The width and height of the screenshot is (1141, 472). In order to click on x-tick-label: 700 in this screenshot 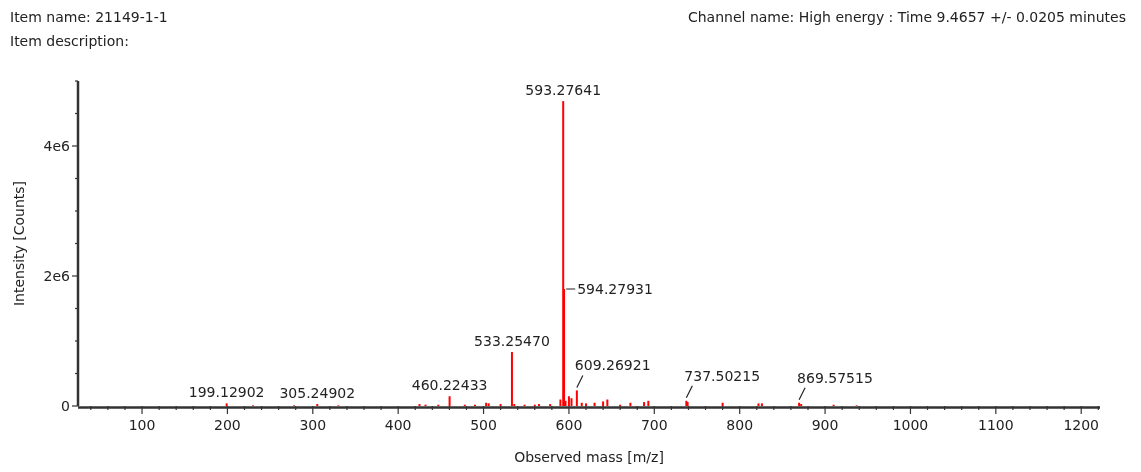, I will do `click(654, 425)`.